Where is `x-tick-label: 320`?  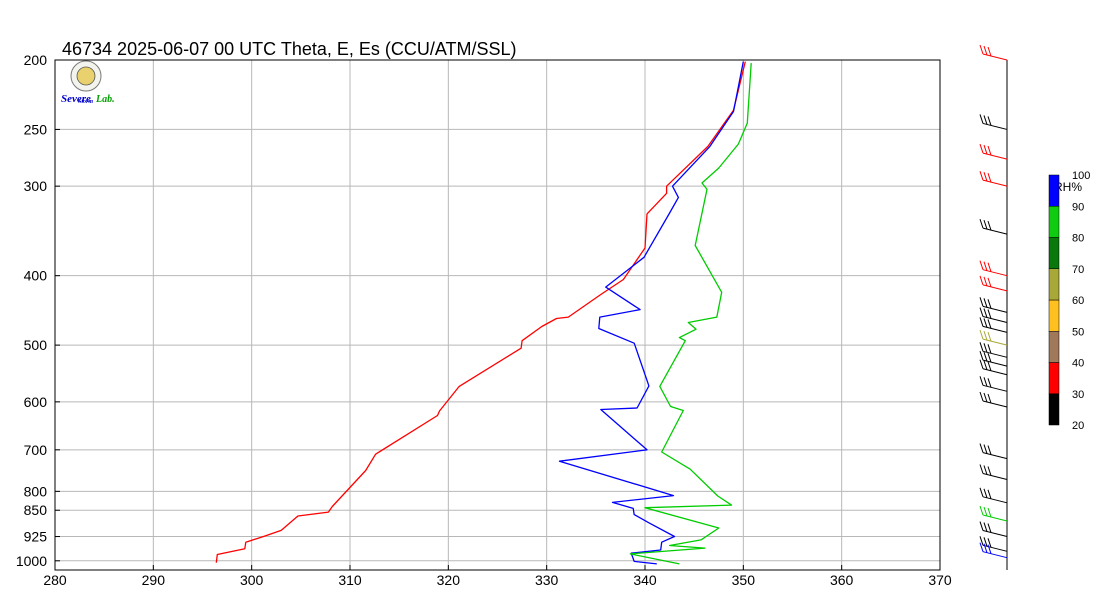 x-tick-label: 320 is located at coordinates (449, 580).